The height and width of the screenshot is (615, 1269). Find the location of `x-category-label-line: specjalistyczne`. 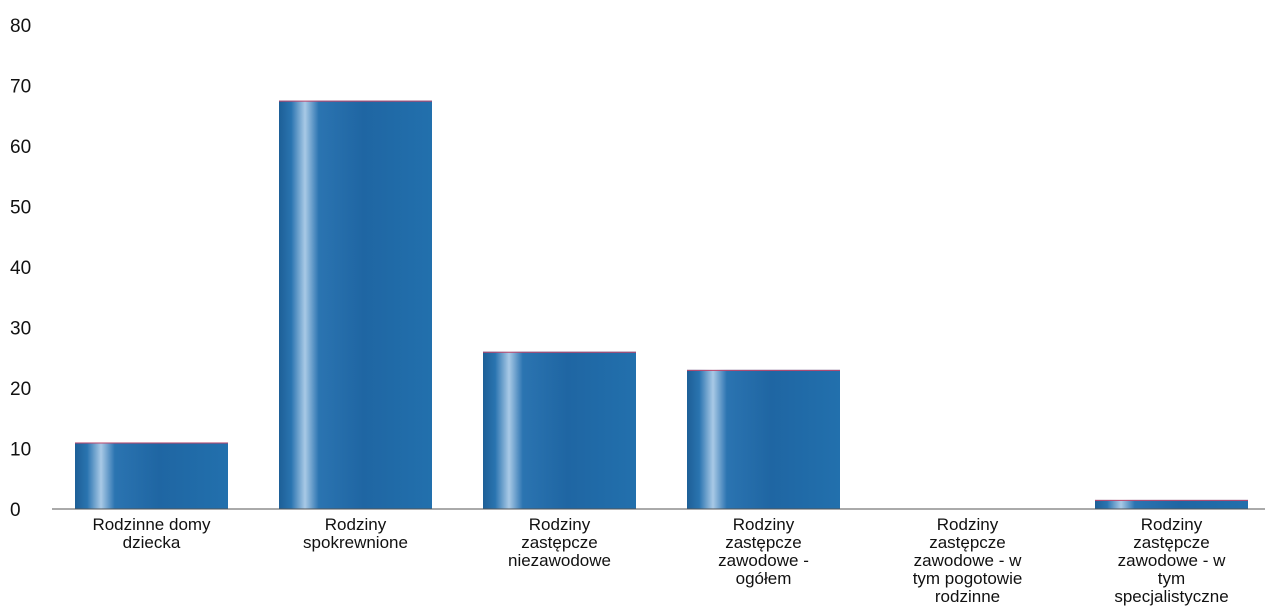

x-category-label-line: specjalistyczne is located at coordinates (1171, 596).